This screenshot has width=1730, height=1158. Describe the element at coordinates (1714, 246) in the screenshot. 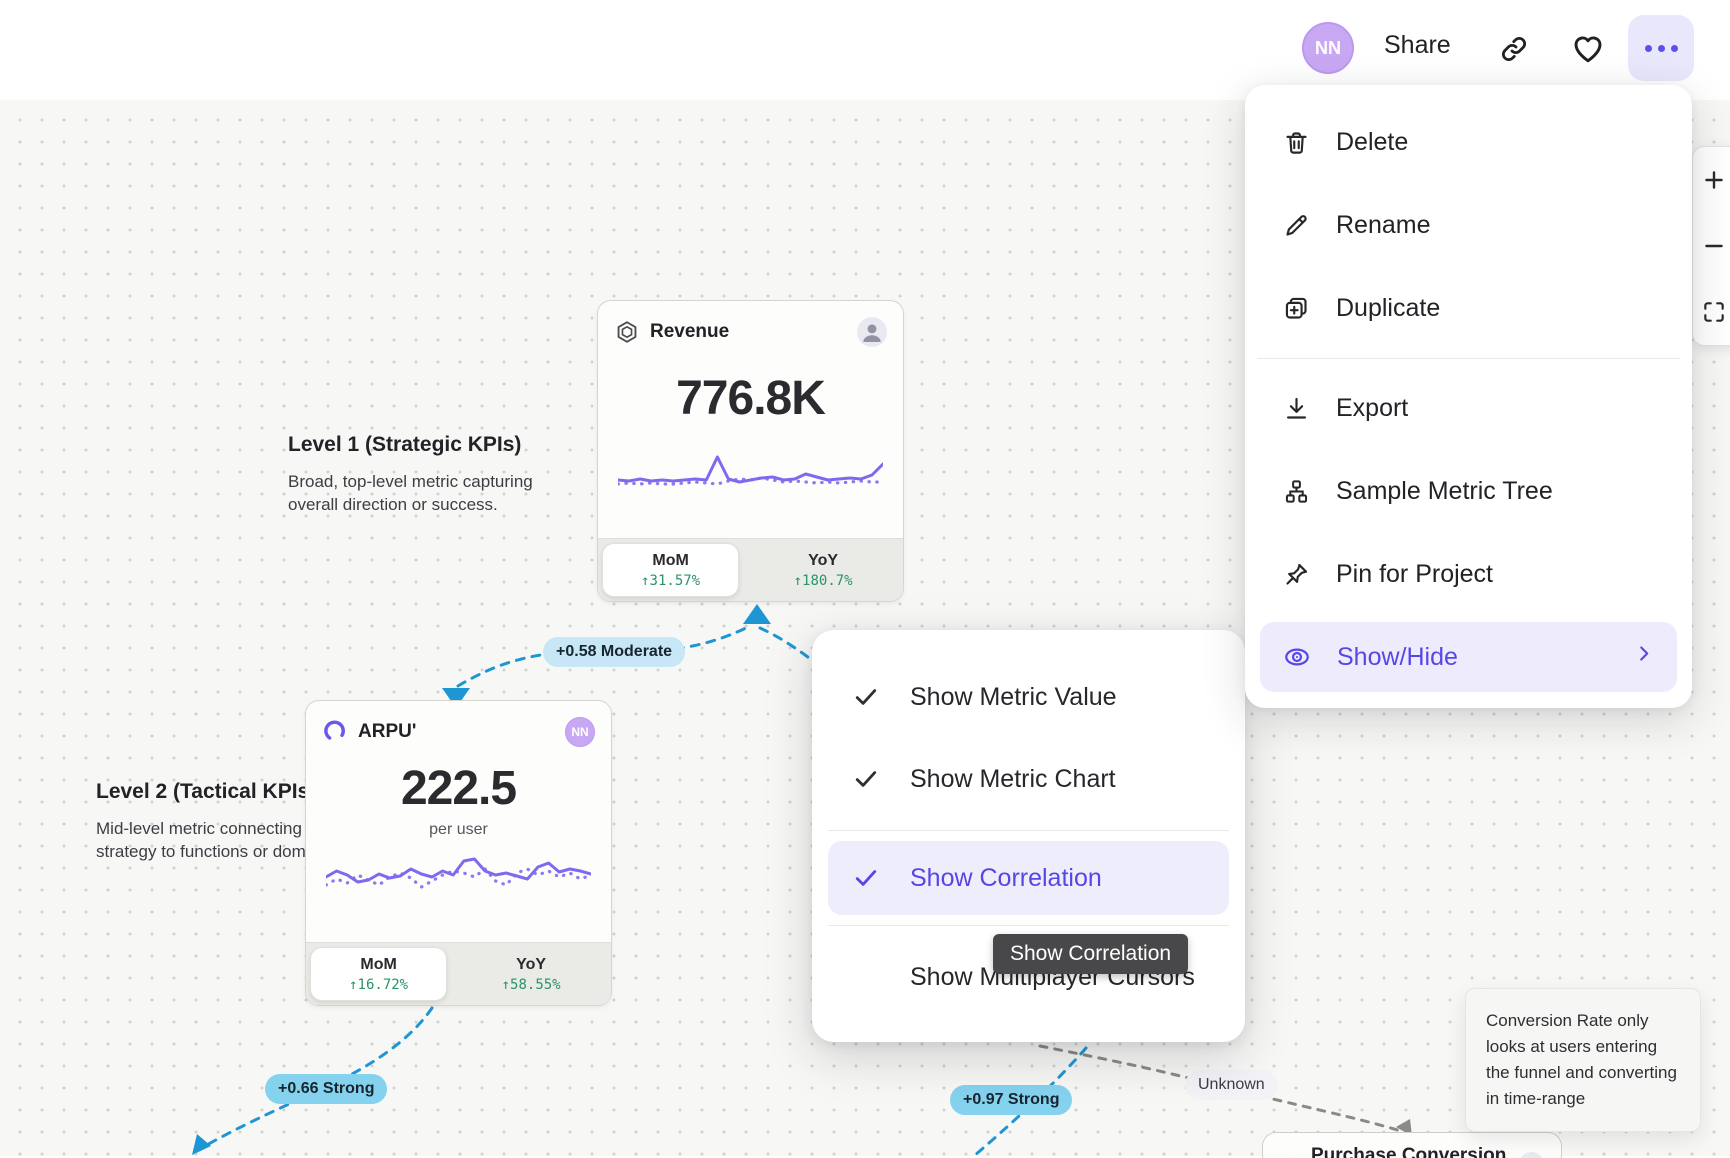

I see `zoom-out-icon` at that location.